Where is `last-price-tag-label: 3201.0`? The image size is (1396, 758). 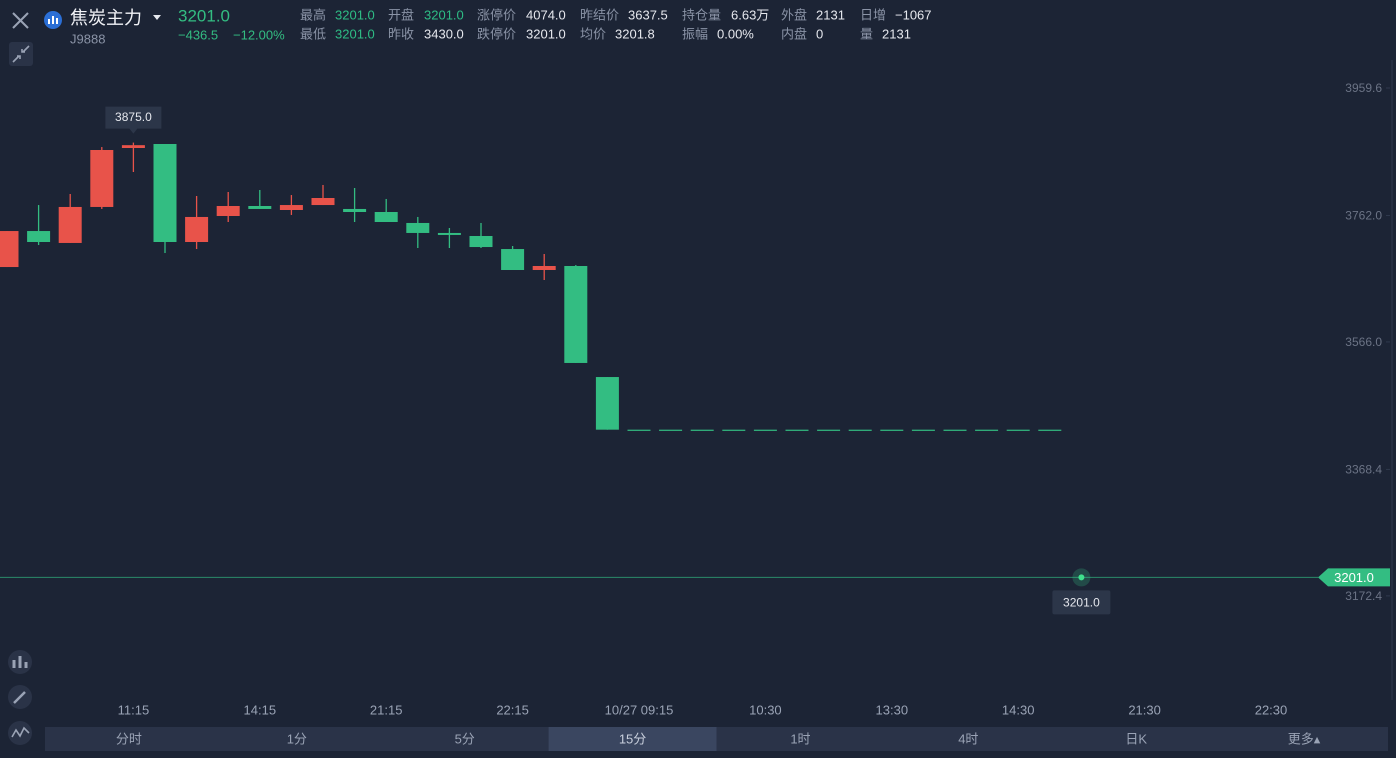 last-price-tag-label: 3201.0 is located at coordinates (1354, 577).